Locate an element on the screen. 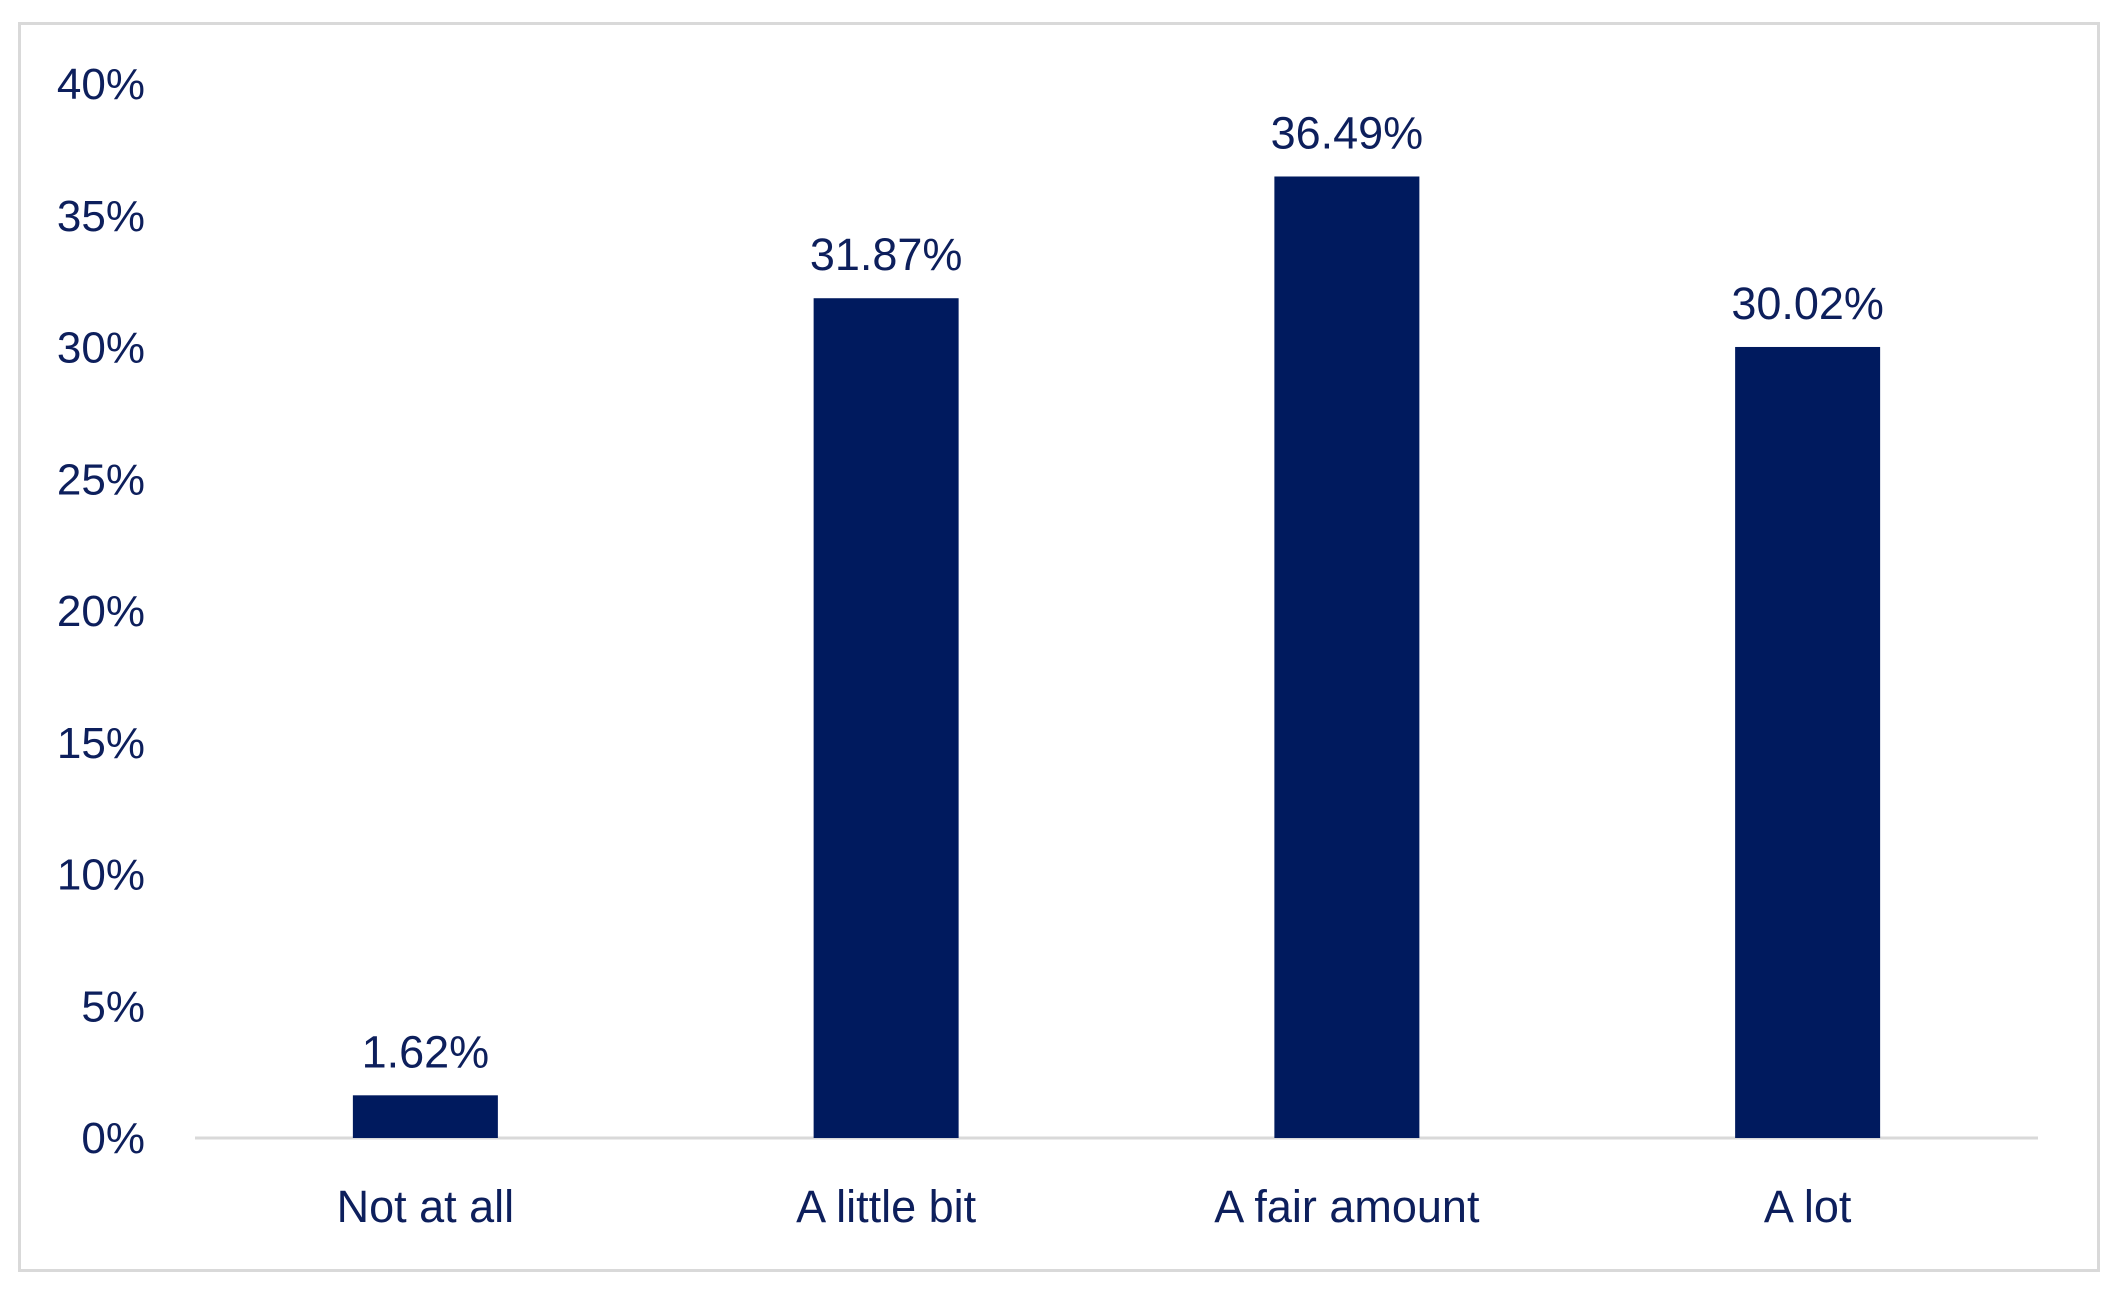 Image resolution: width=2120 pixels, height=1295 pixels. category-label: A lot is located at coordinates (1808, 1206).